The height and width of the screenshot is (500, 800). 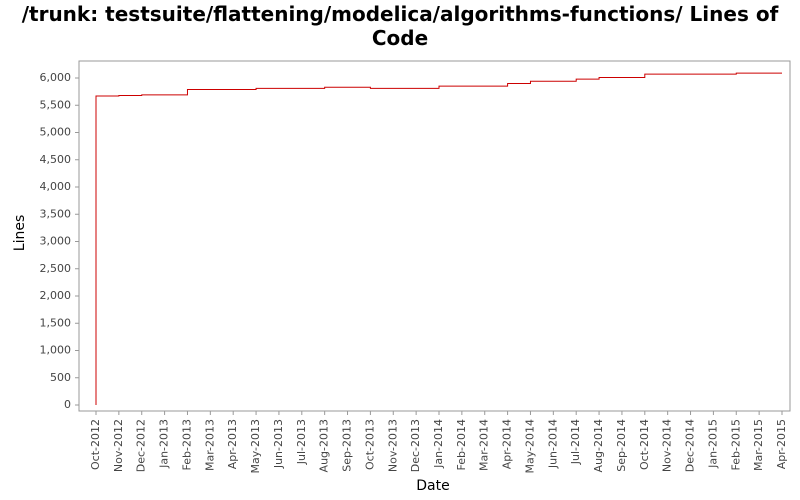 I want to click on x-tick-label: Jul-2013, so click(x=301, y=442).